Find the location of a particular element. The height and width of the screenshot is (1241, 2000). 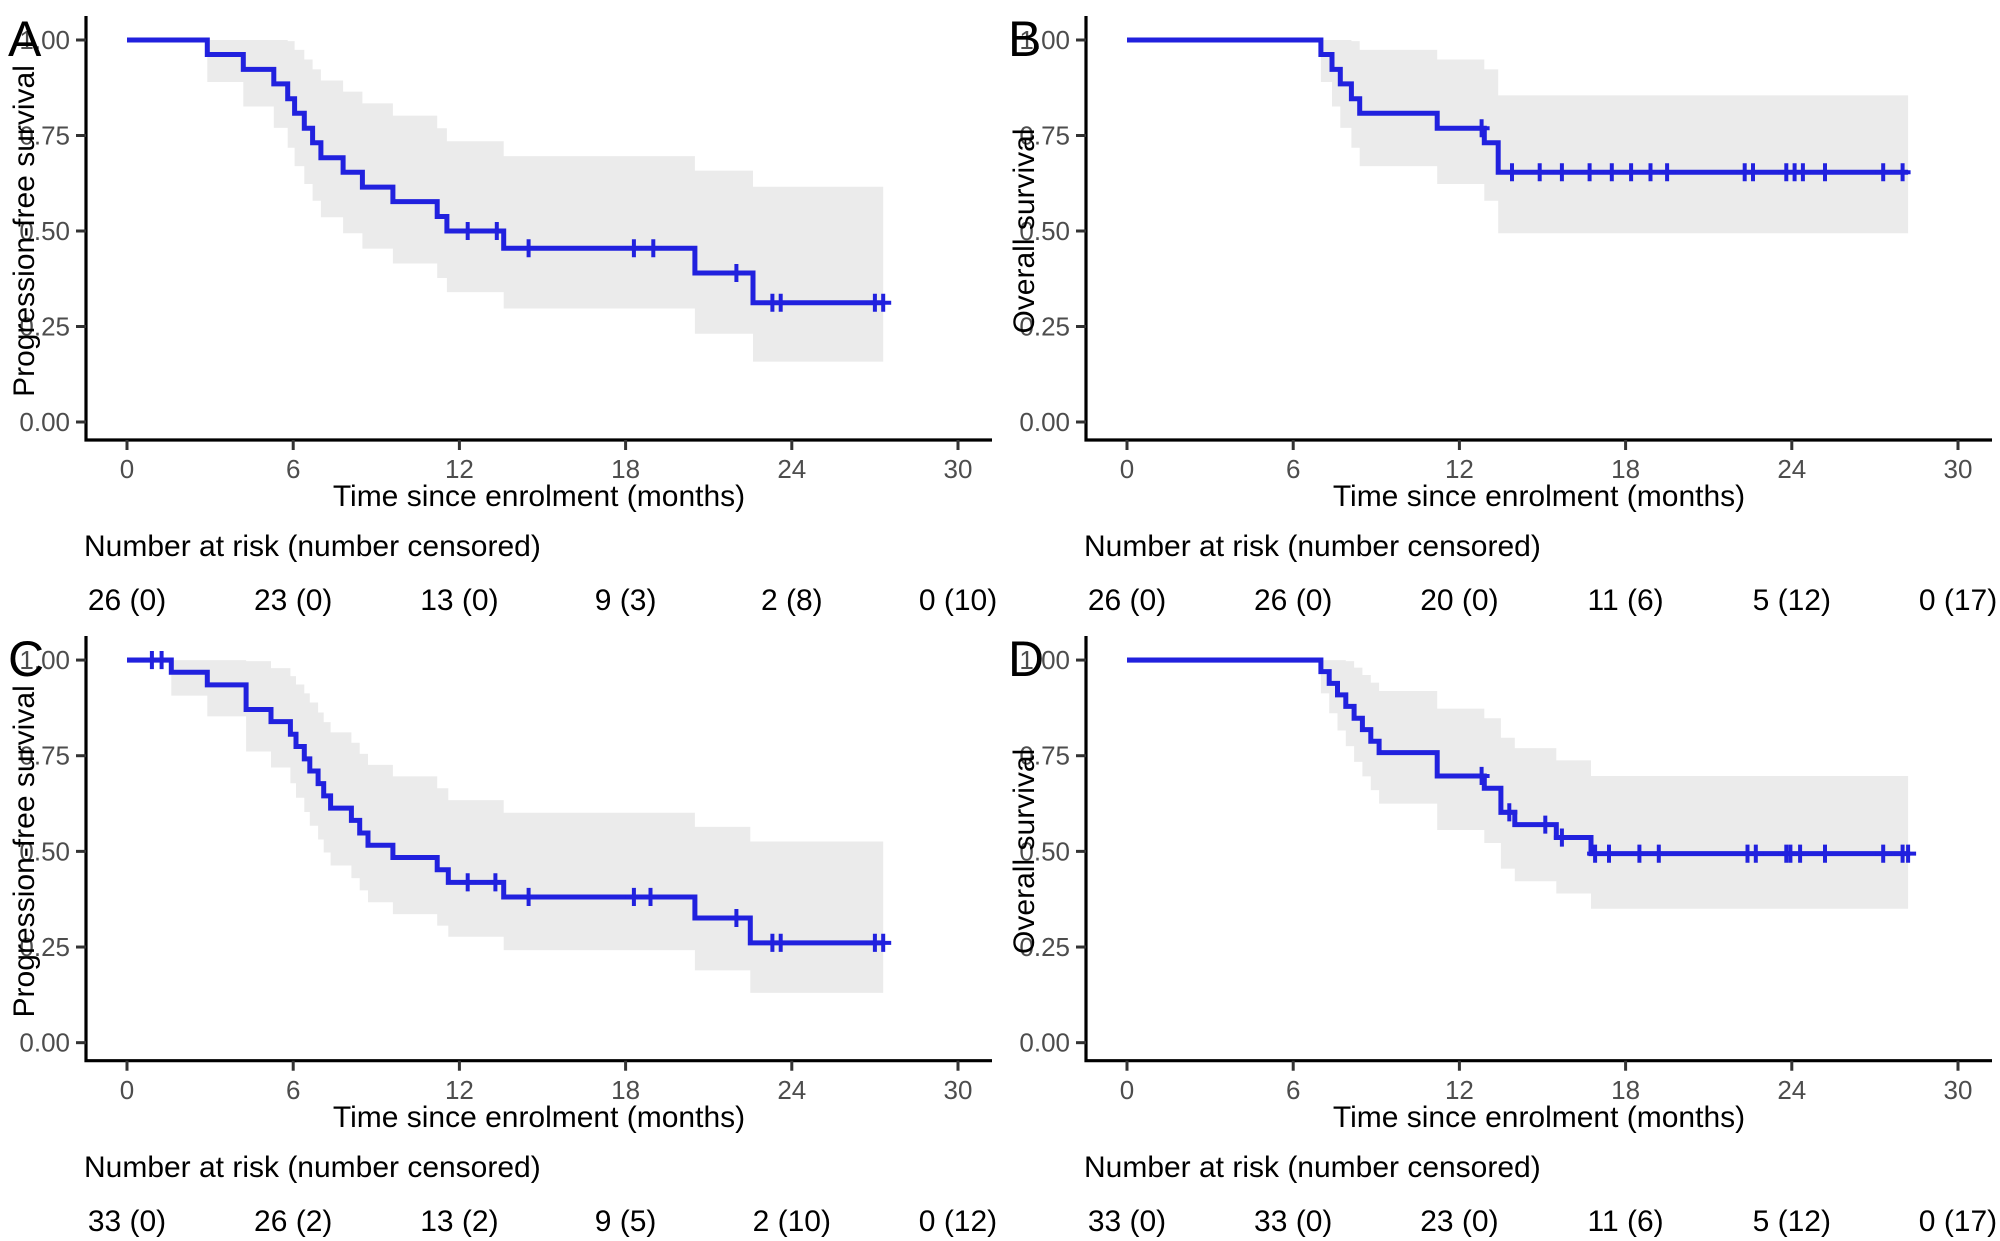

risk-table-value: 33 (0) is located at coordinates (127, 1221).